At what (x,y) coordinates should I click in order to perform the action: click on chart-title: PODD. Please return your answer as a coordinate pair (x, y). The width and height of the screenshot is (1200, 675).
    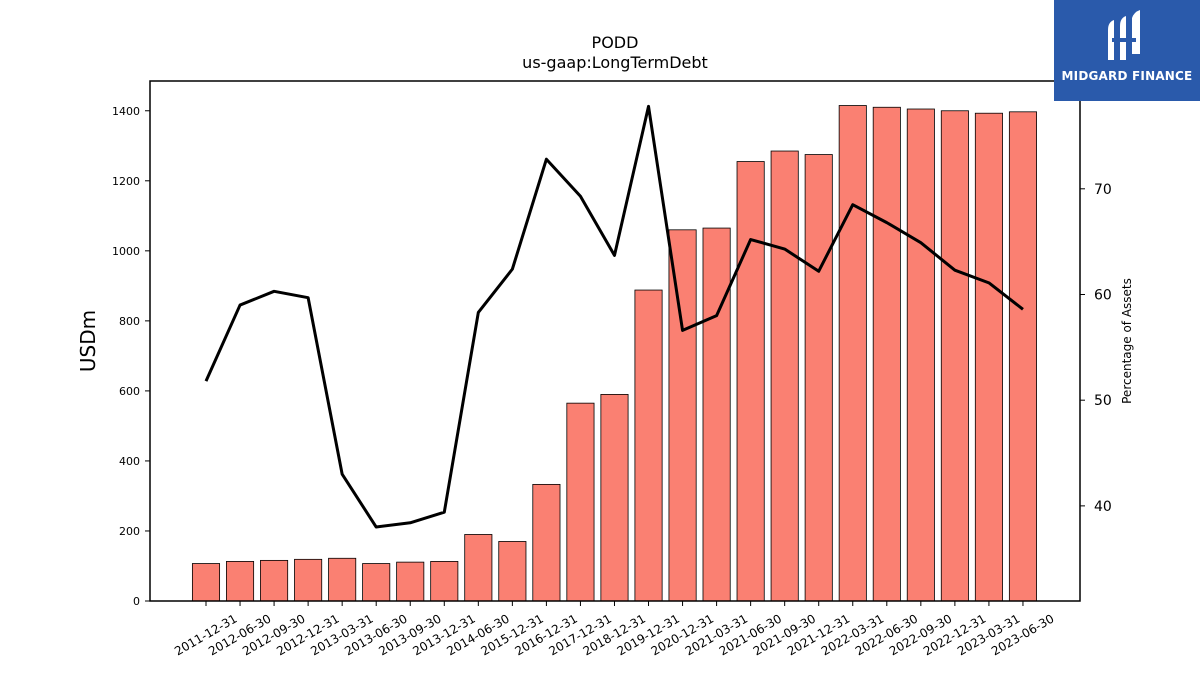
    Looking at the image, I should click on (615, 42).